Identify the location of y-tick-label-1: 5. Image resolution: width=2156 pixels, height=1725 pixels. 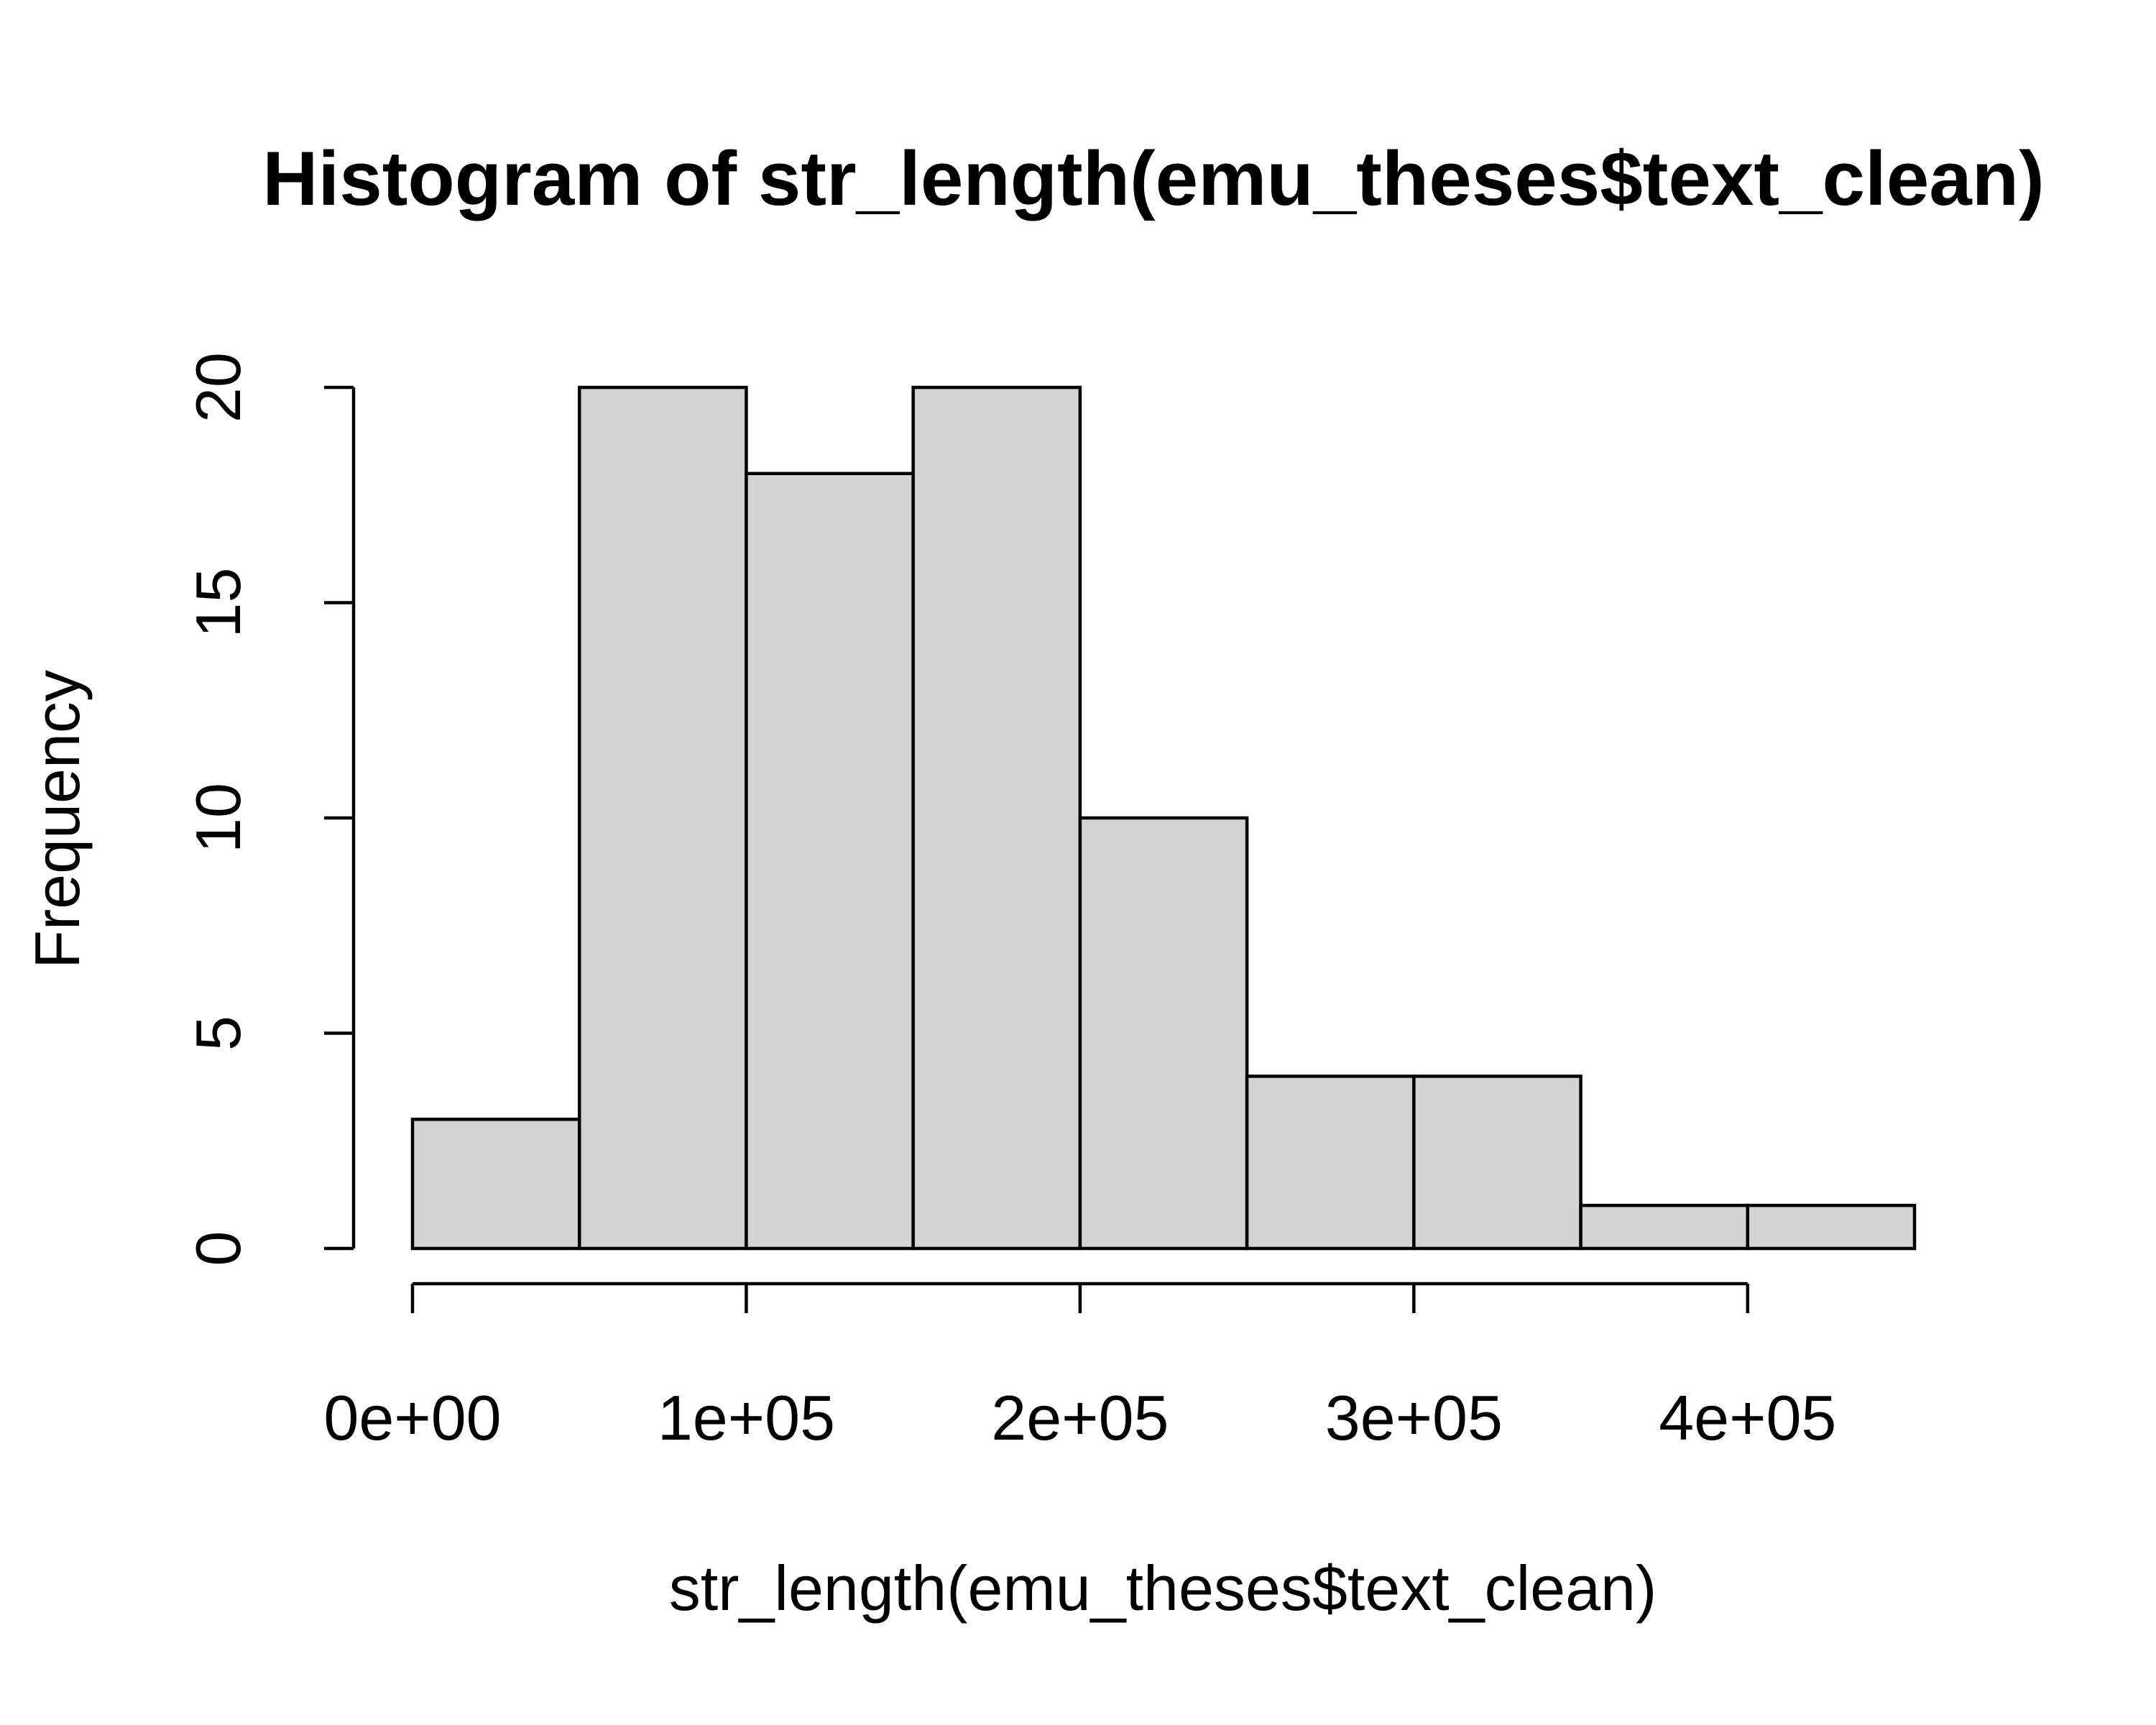
(219, 1033).